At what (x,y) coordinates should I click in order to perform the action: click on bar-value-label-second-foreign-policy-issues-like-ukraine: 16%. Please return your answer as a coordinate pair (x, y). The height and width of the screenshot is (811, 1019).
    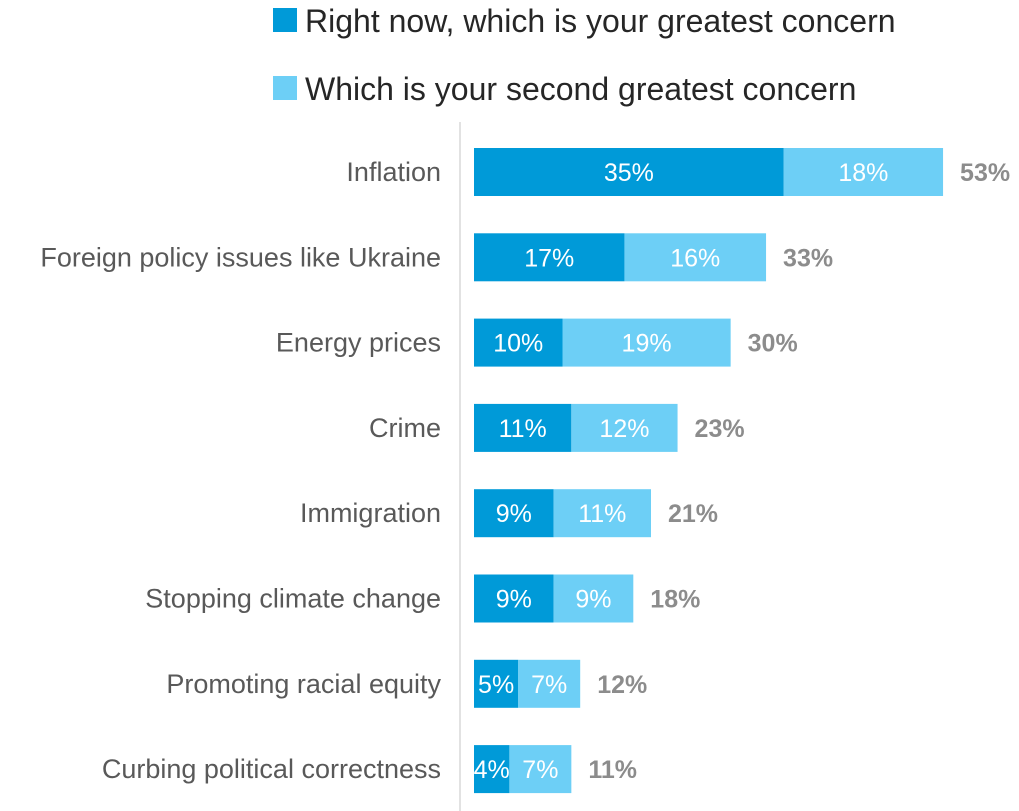
    Looking at the image, I should click on (695, 258).